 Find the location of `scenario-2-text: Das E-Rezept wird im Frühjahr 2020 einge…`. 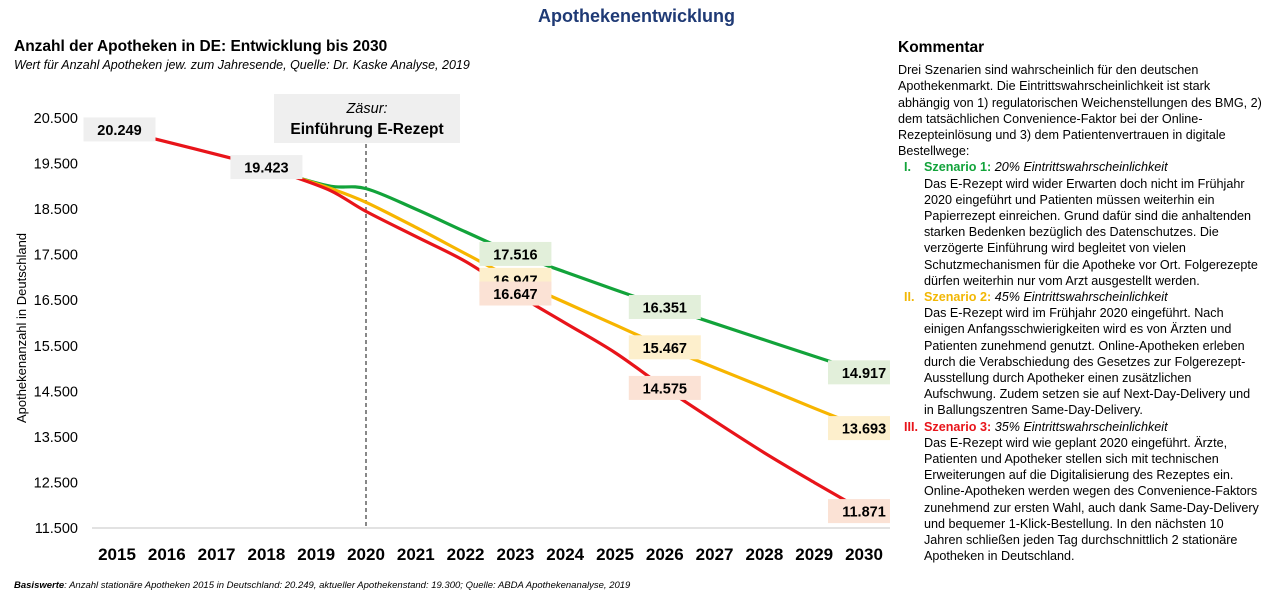

scenario-2-text: Das E-Rezept wird im Frühjahr 2020 einge… is located at coordinates (1087, 362).